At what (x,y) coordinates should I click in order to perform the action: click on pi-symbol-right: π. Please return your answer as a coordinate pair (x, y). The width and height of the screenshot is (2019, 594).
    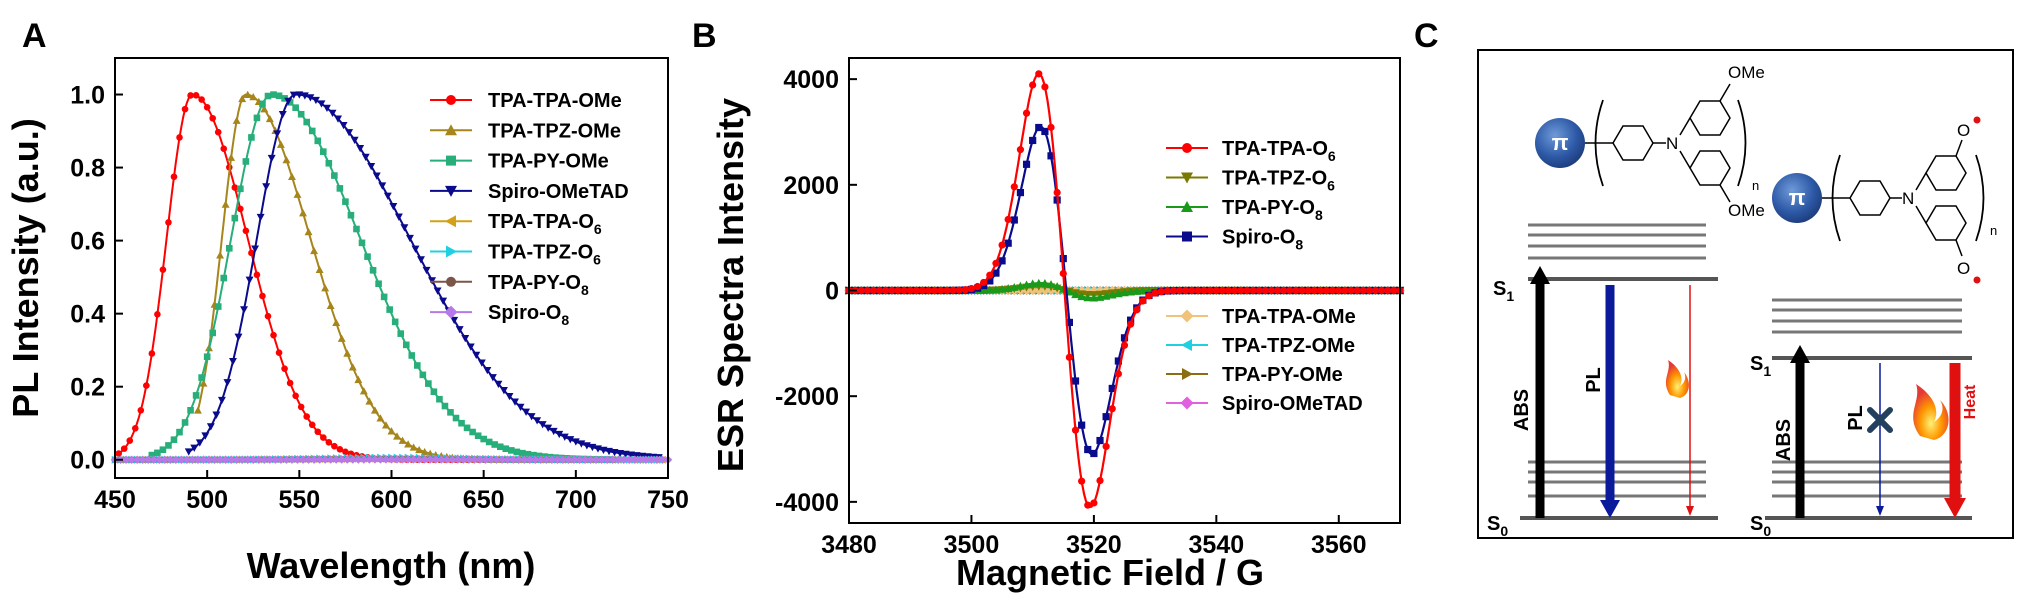
    Looking at the image, I should click on (1797, 197).